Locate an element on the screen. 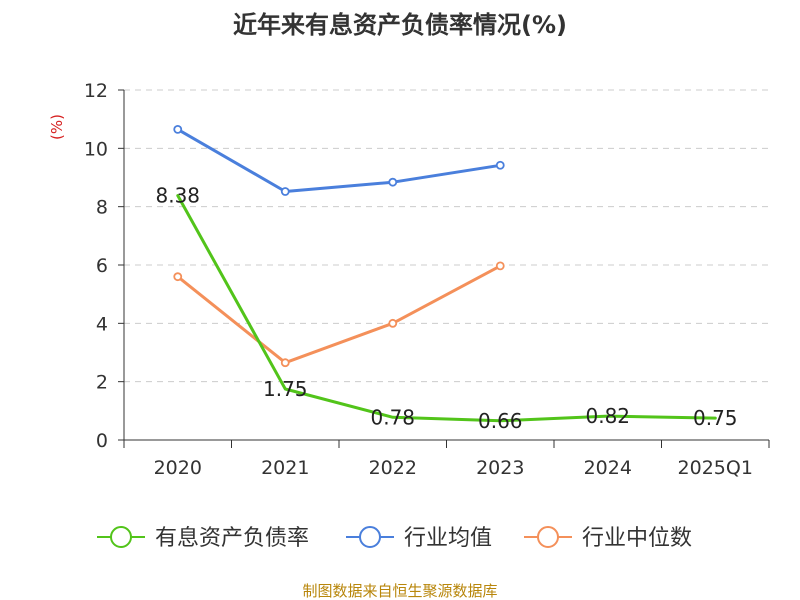 This screenshot has width=800, height=600. legend-item: 有息资产负债率 is located at coordinates (203, 538).